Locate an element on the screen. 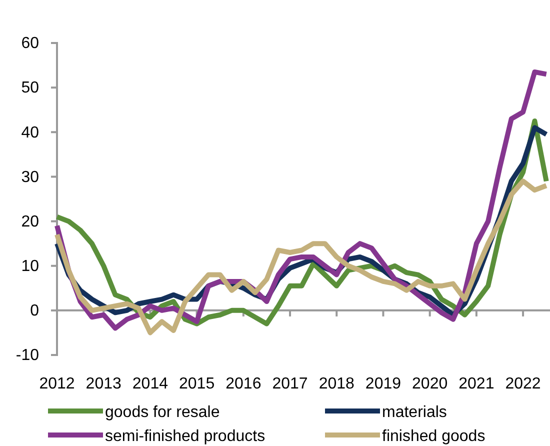 This screenshot has width=550, height=446. legend-label: semi-finished products is located at coordinates (185, 436).